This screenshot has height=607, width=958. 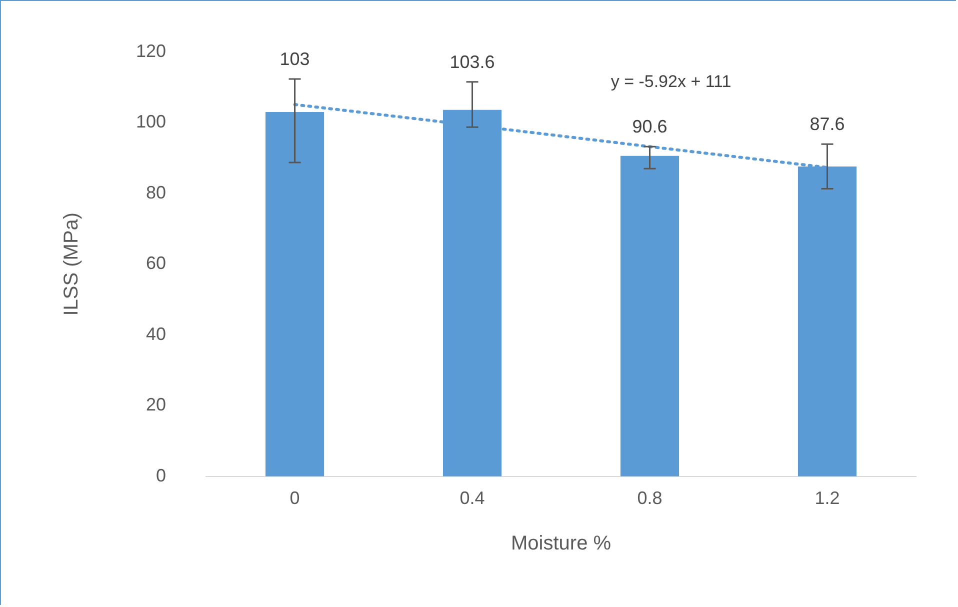 What do you see at coordinates (156, 192) in the screenshot?
I see `y-tick-label: 80` at bounding box center [156, 192].